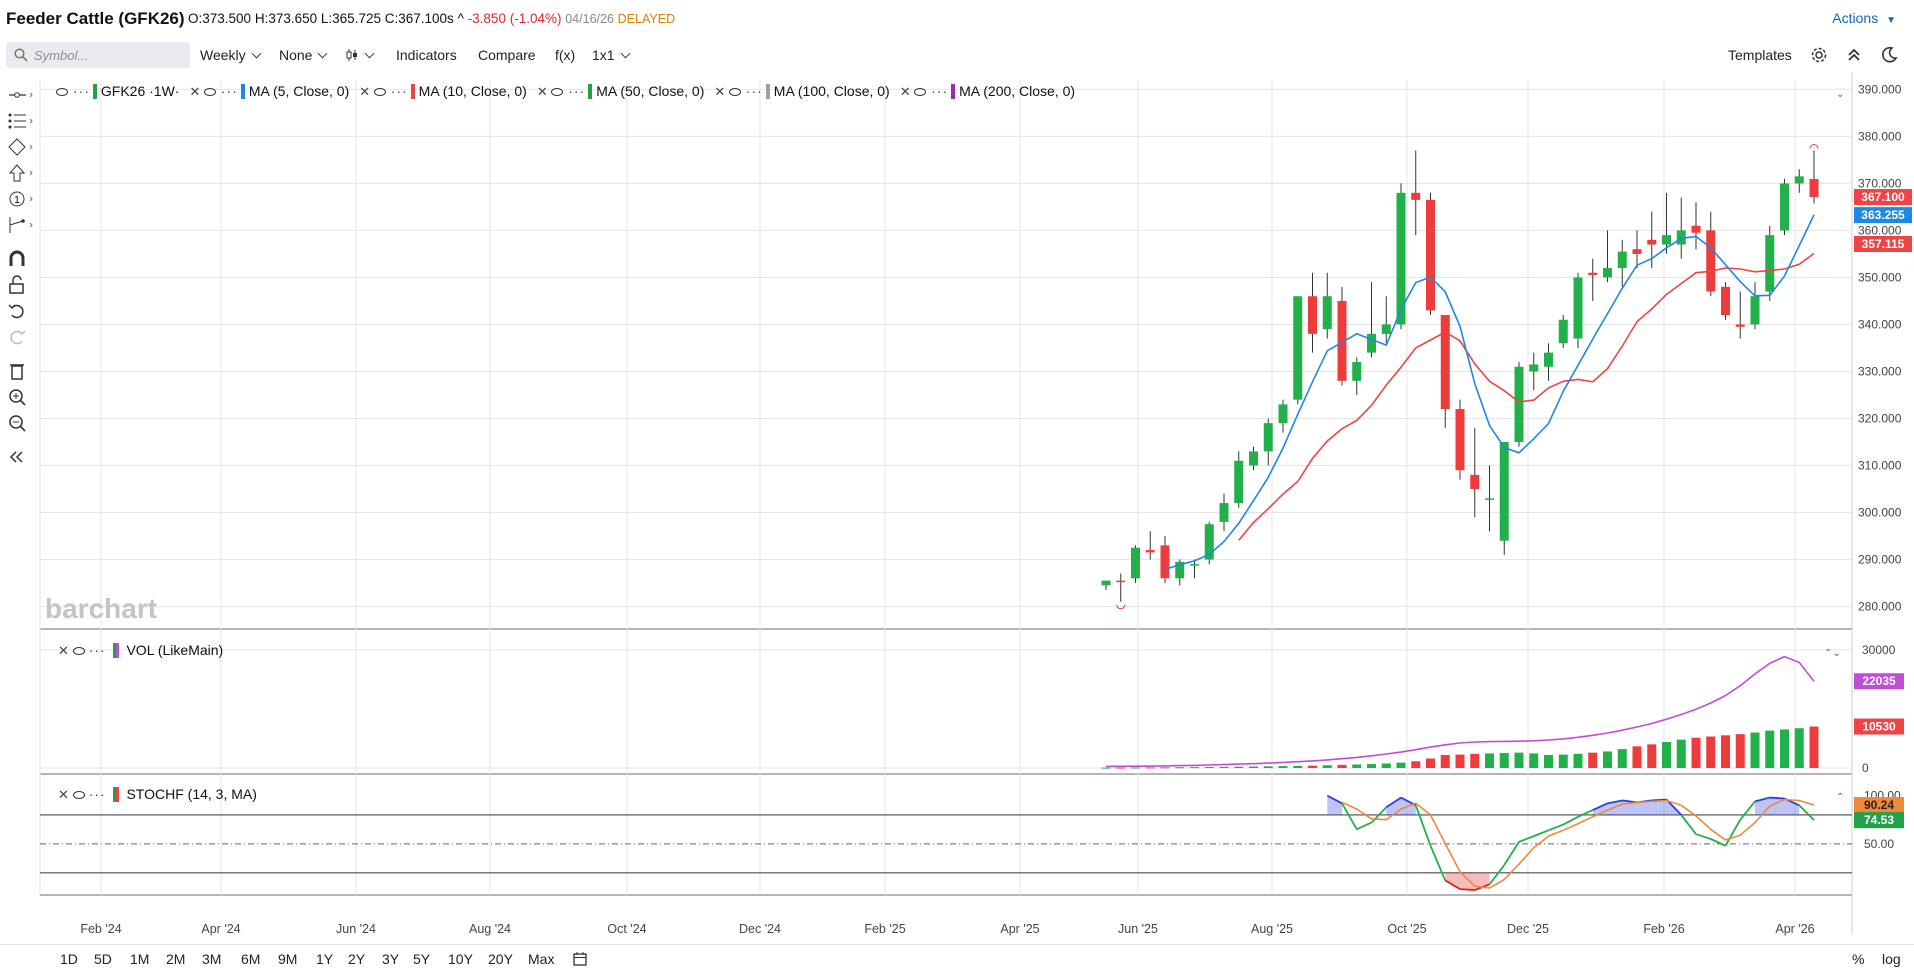 The width and height of the screenshot is (1914, 972). Describe the element at coordinates (391, 959) in the screenshot. I see `range-button-3y: 3Y` at that location.